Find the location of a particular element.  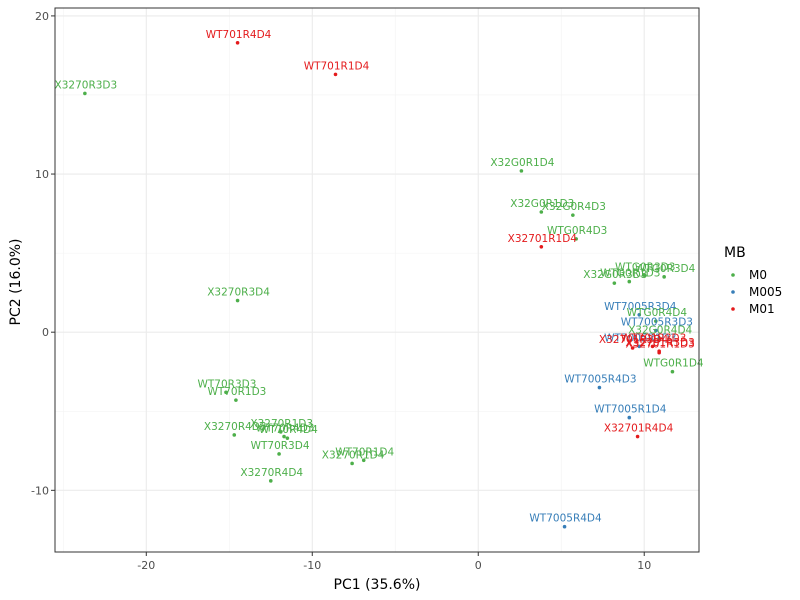

x-tick-label: -10 is located at coordinates (312, 565).